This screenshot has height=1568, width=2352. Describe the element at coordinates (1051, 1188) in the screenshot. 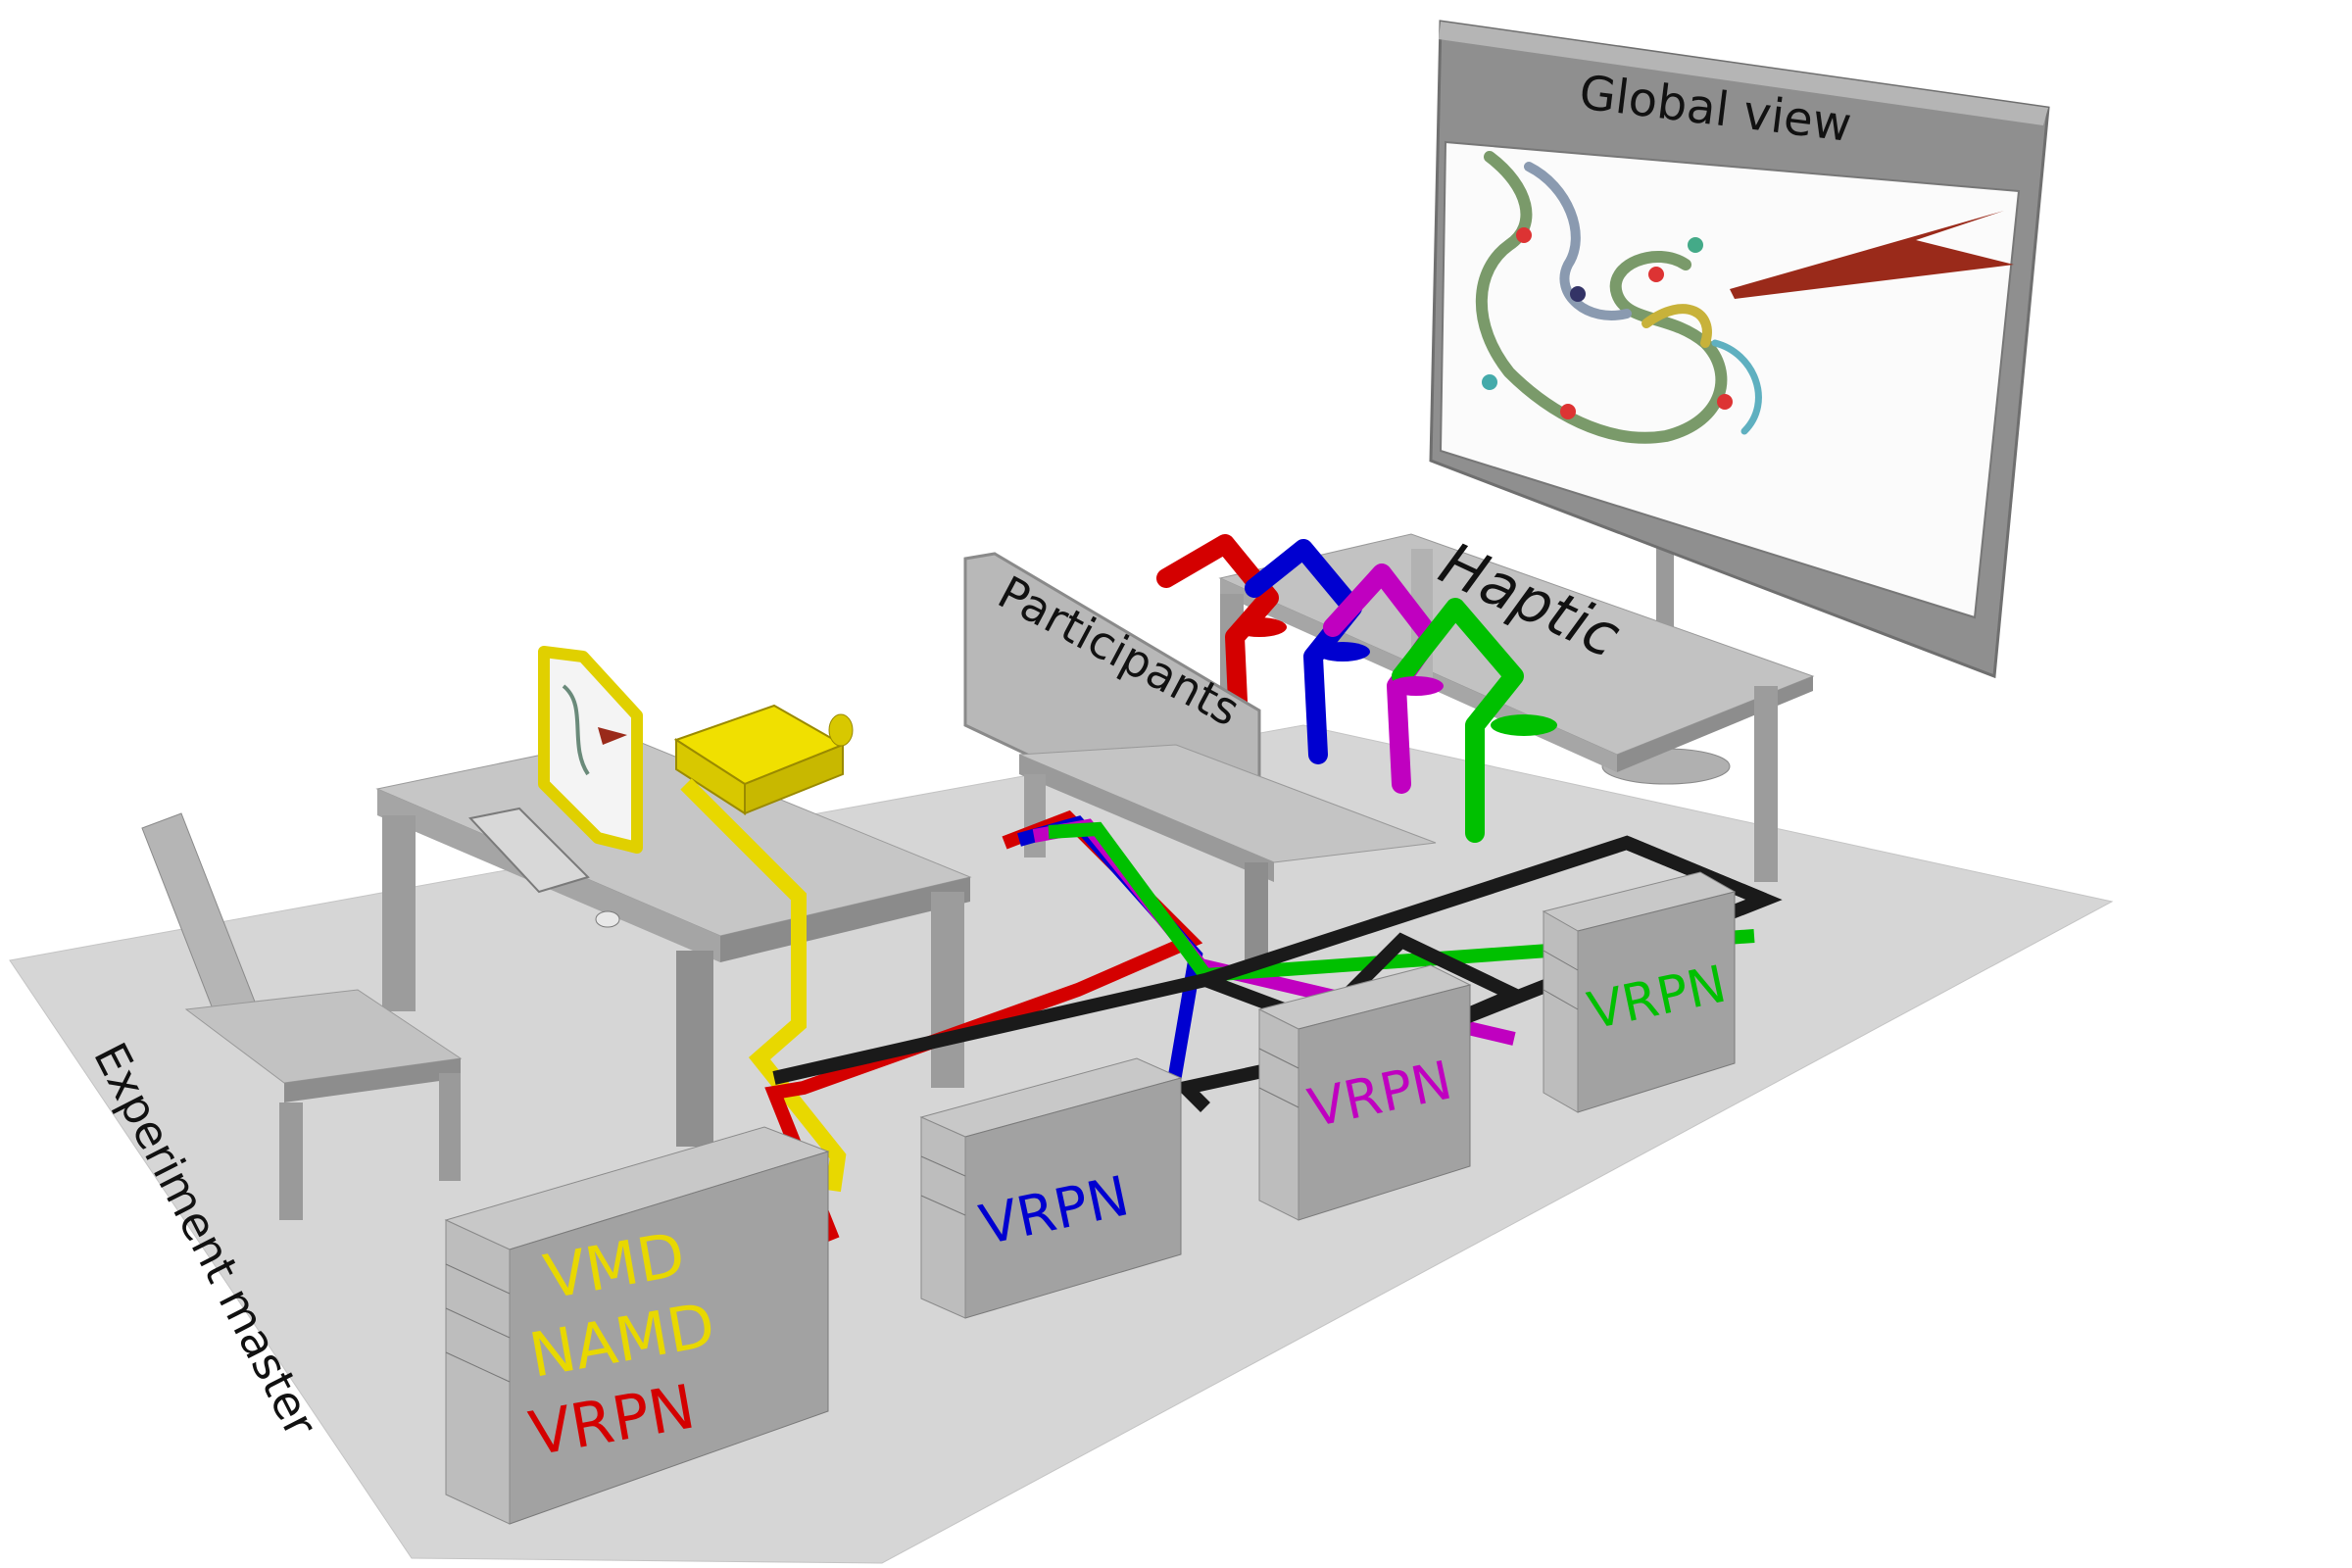

I see `server-blue` at that location.